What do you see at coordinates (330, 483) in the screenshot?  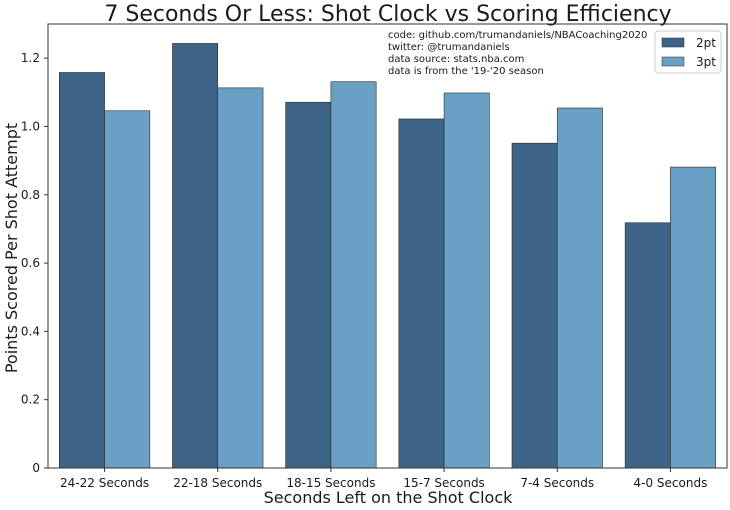 I see `x-tick-label: 18-15 Seconds` at bounding box center [330, 483].